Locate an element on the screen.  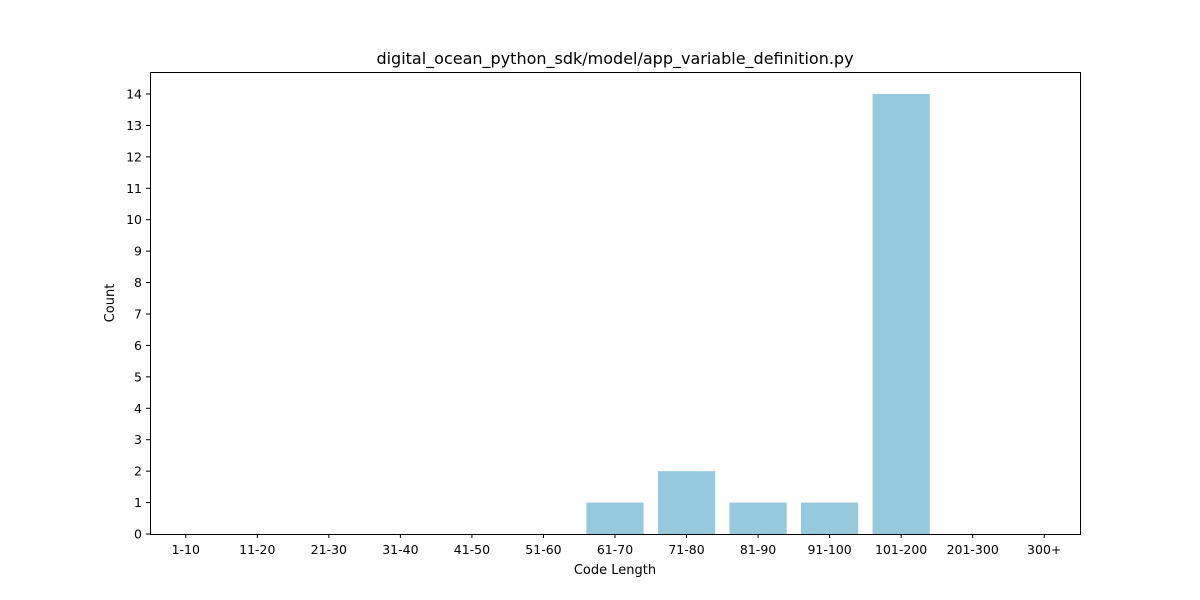
y-tick-label: 14 is located at coordinates (134, 94).